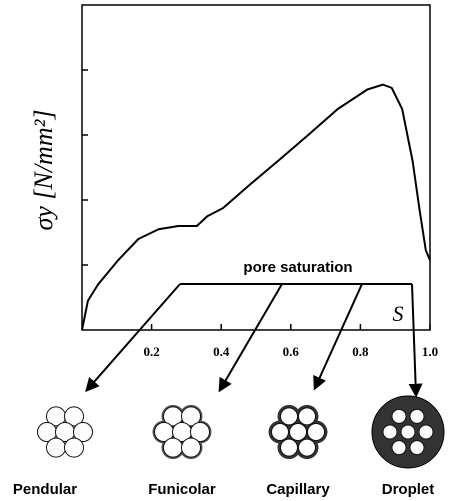 This screenshot has height=501, width=450. Describe the element at coordinates (43, 169) in the screenshot. I see `y-axis-label: σy [N/mm²]` at that location.